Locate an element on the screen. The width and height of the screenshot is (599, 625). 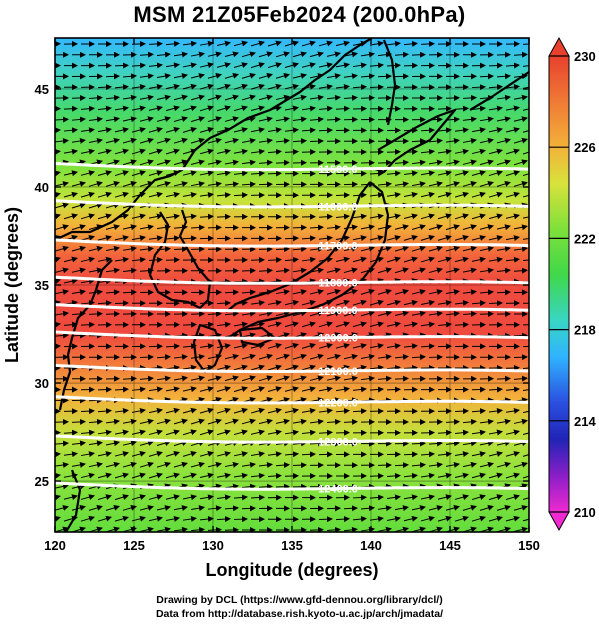
y-axis-label: Latitude (degrees) is located at coordinates (12, 285).